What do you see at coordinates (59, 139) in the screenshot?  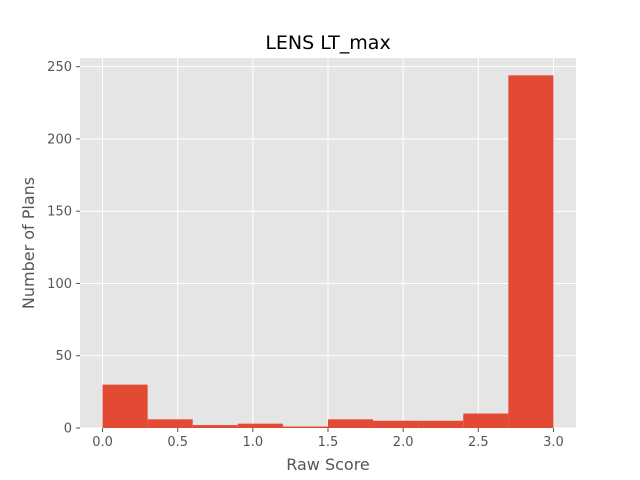 I see `y-tick-label: 200` at bounding box center [59, 139].